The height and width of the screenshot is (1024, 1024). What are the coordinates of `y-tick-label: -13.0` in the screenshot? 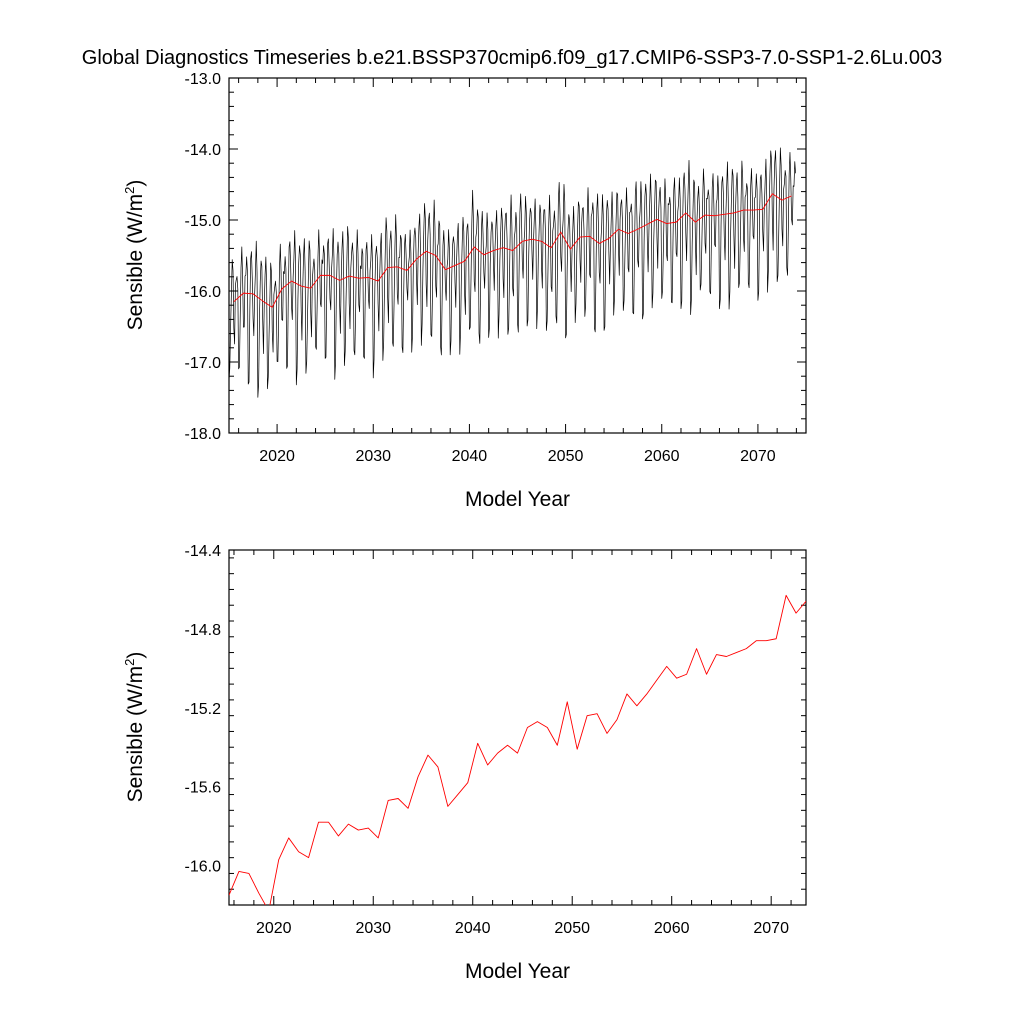 It's located at (203, 79).